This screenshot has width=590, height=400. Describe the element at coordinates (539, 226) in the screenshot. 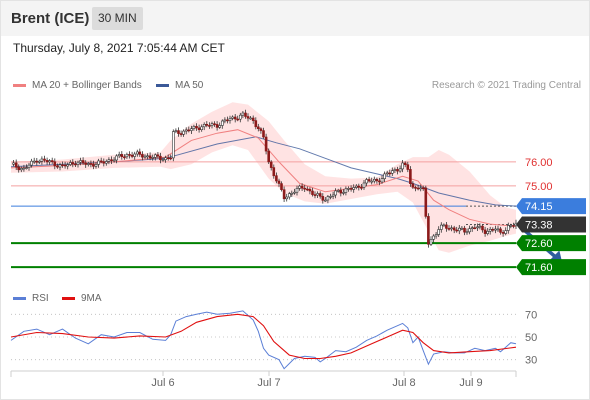

I see `current-price-tag: 73.38` at that location.